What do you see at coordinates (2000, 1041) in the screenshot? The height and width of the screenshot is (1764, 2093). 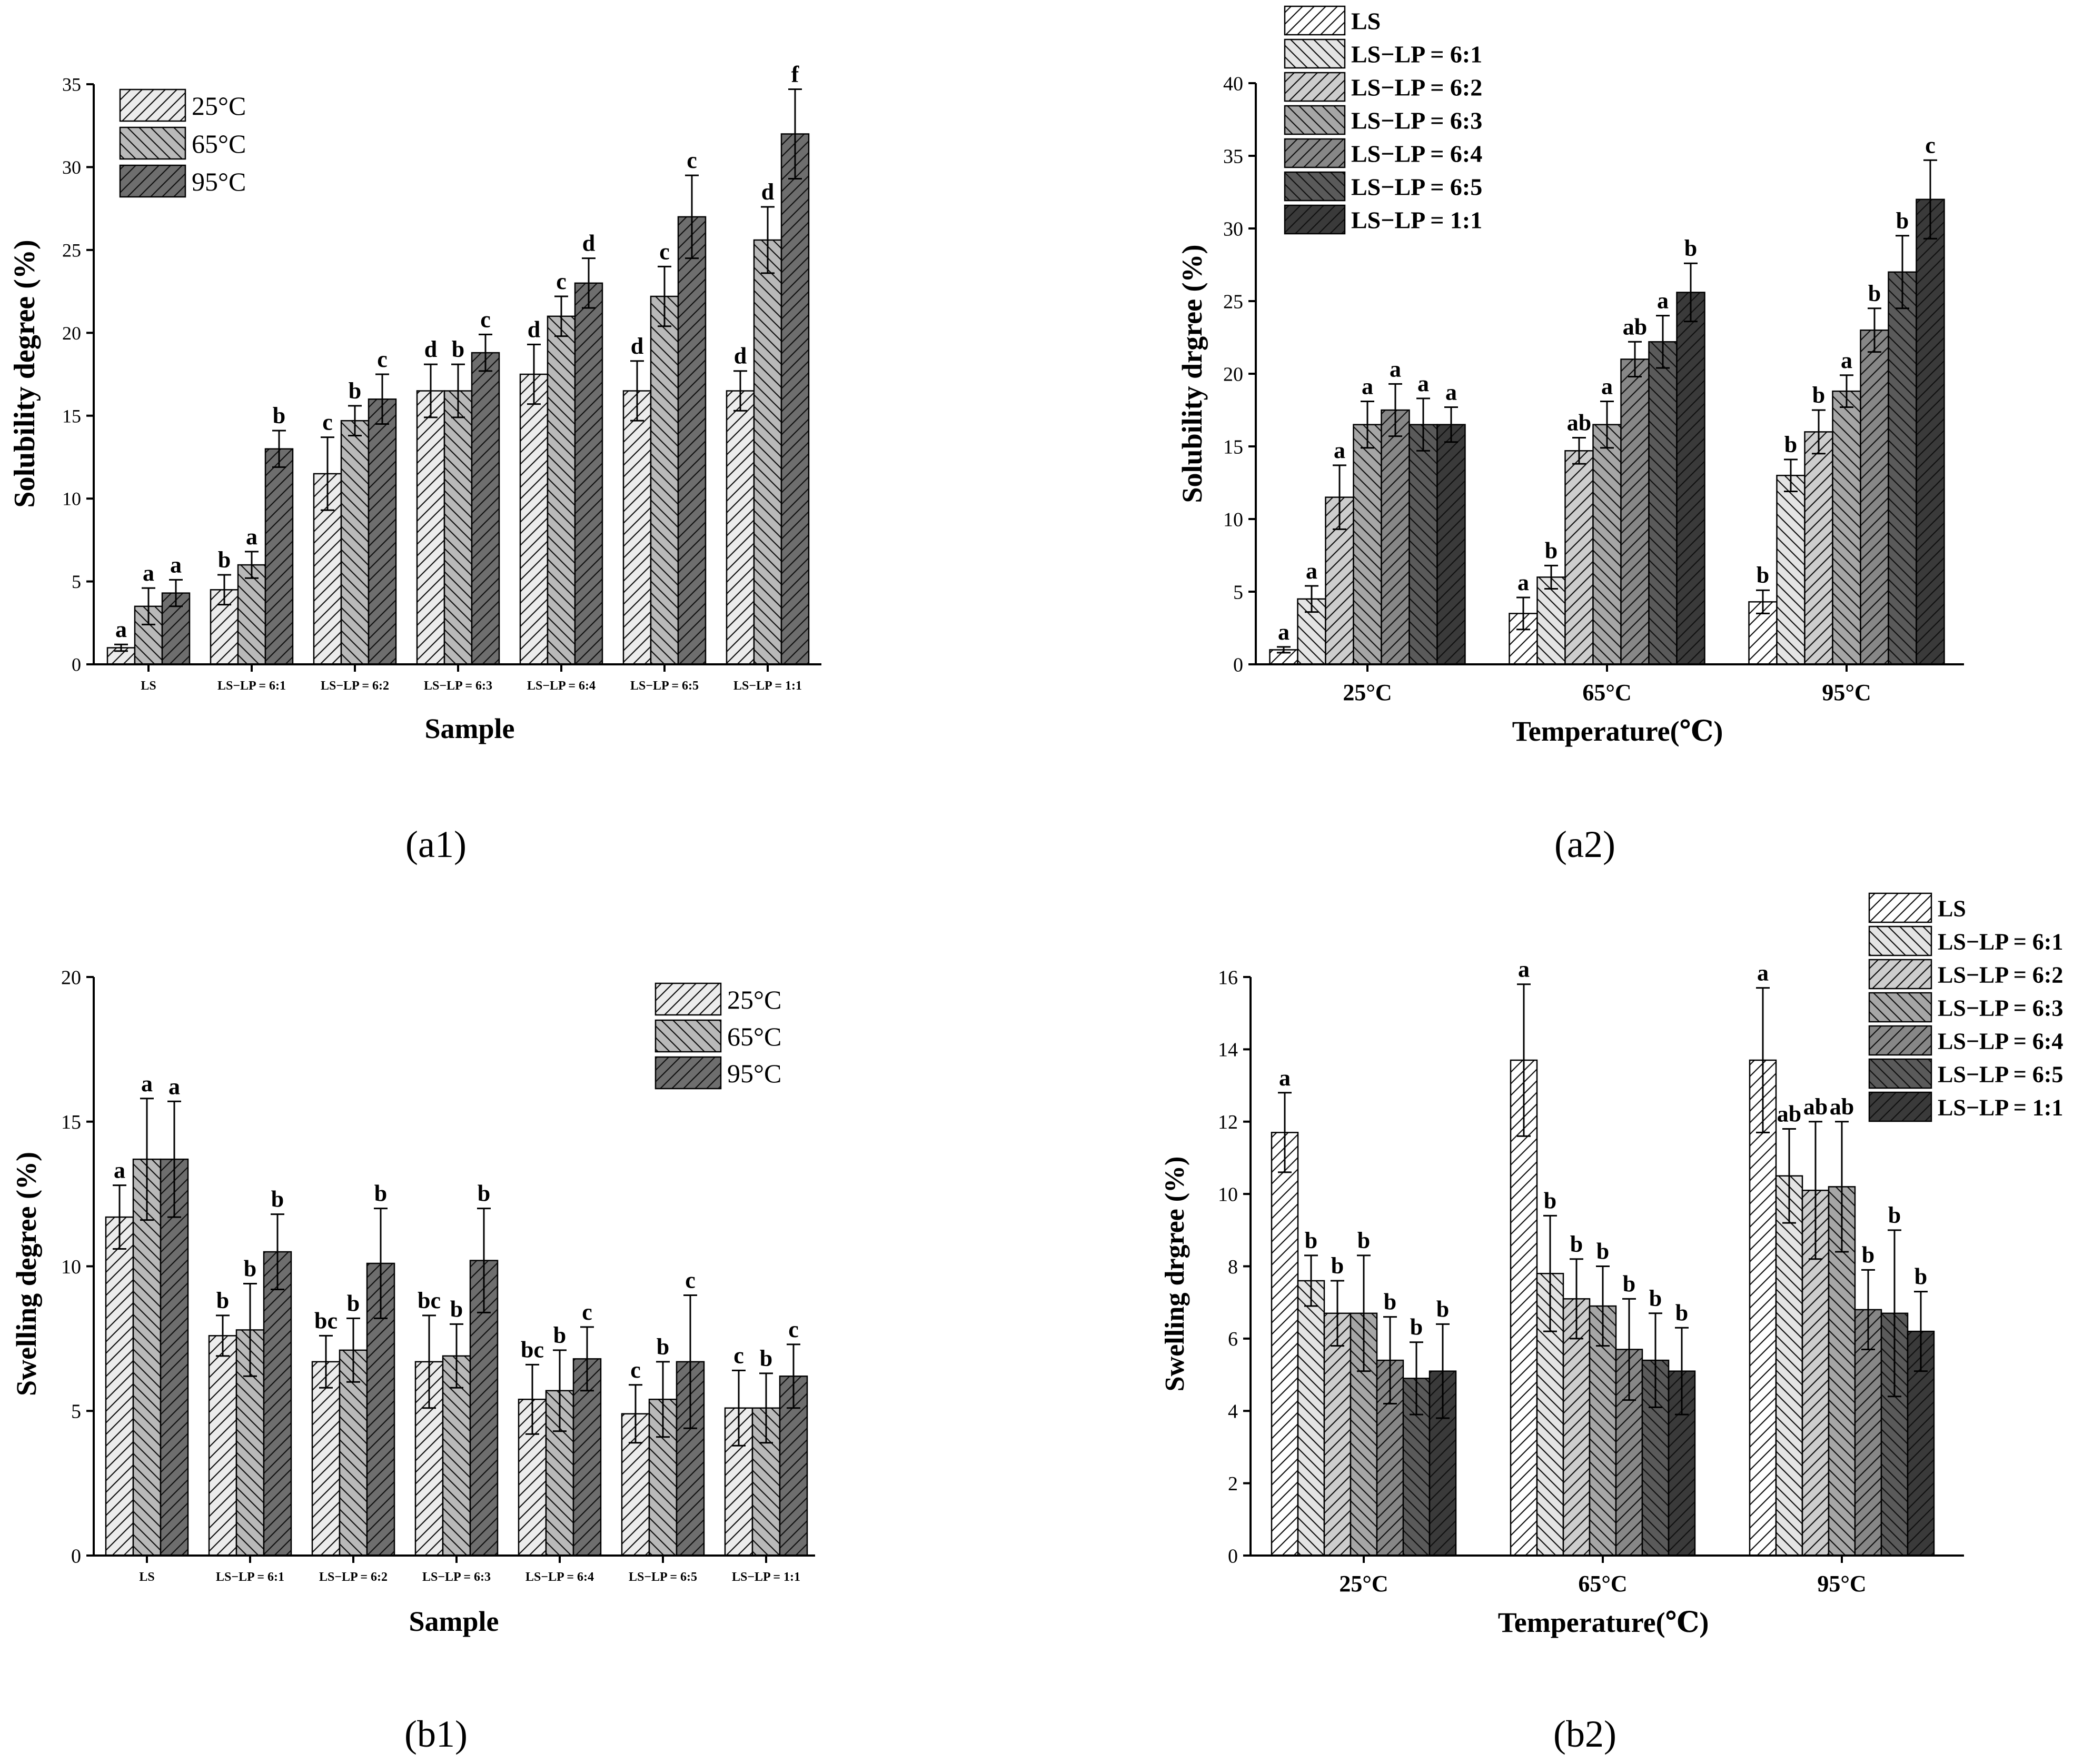 I see `b2-legend-label: LS−LP = 6:4` at bounding box center [2000, 1041].